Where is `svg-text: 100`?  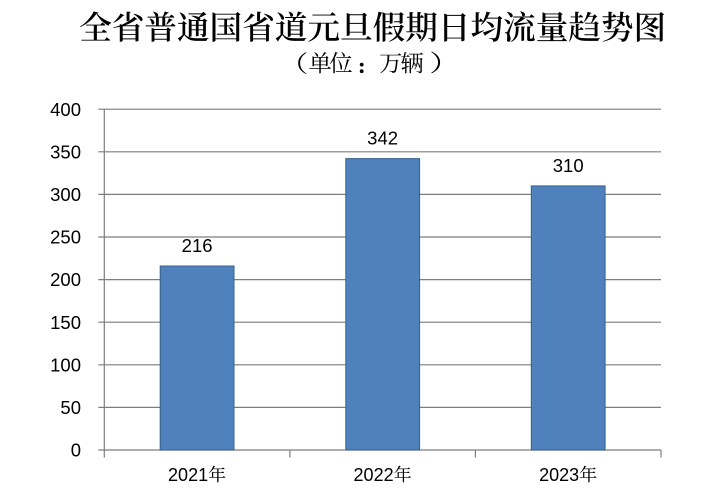
svg-text: 100 is located at coordinates (65, 364).